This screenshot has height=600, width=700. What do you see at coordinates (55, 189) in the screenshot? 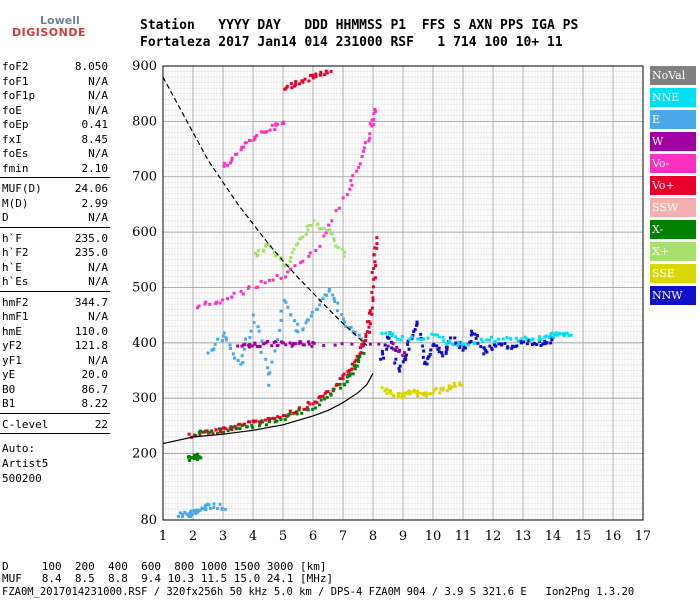
I see `param-row: MUF(D) 24.06` at bounding box center [55, 189].